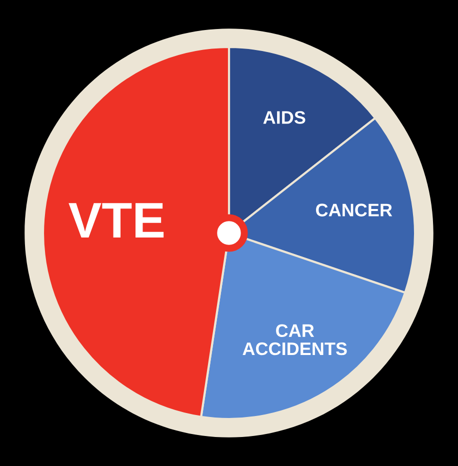  I want to click on slice-label: AIDS, so click(284, 117).